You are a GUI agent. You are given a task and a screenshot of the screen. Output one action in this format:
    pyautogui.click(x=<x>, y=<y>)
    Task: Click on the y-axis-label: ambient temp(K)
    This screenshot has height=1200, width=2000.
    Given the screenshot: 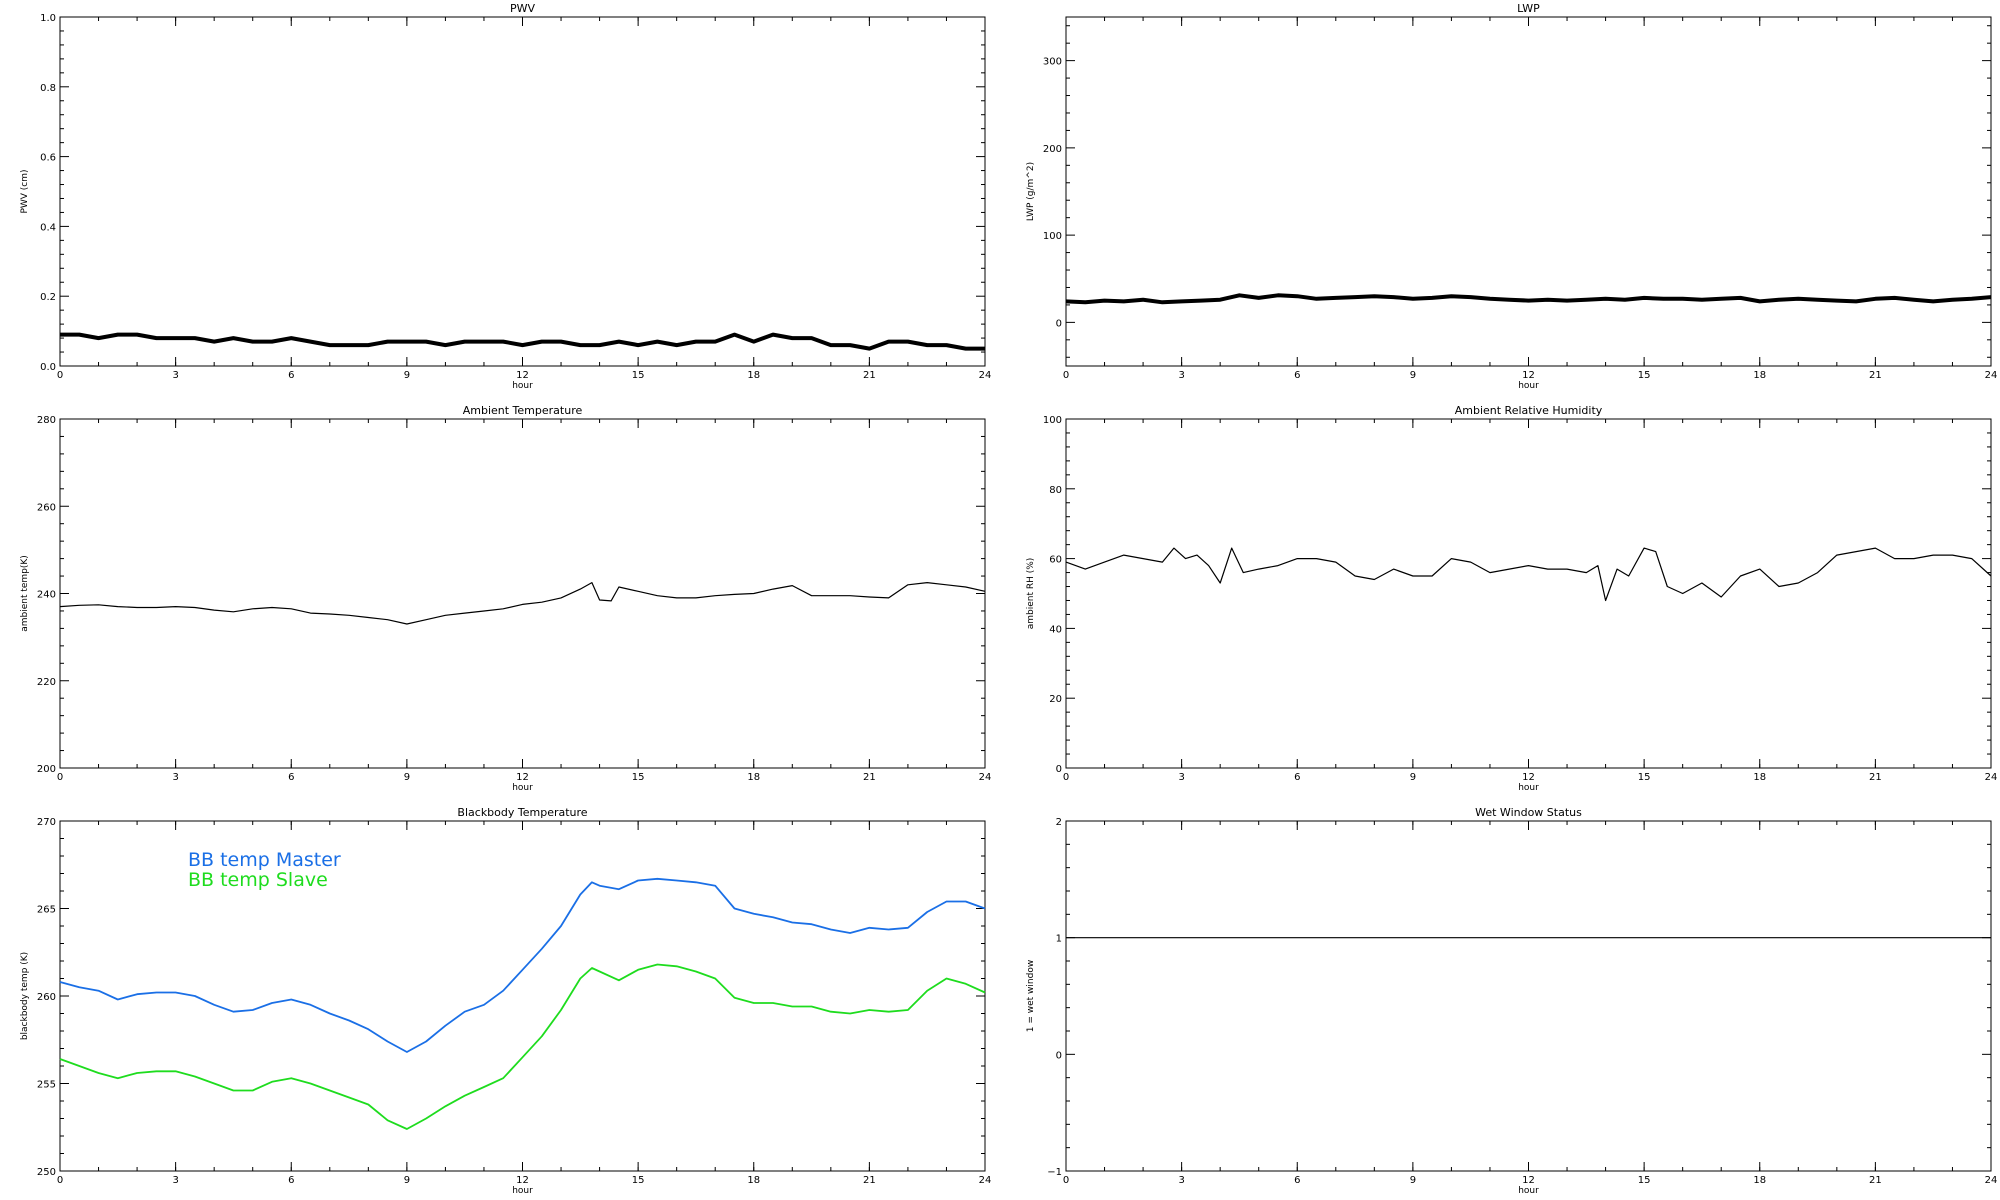 What is the action you would take?
    pyautogui.click(x=25, y=593)
    